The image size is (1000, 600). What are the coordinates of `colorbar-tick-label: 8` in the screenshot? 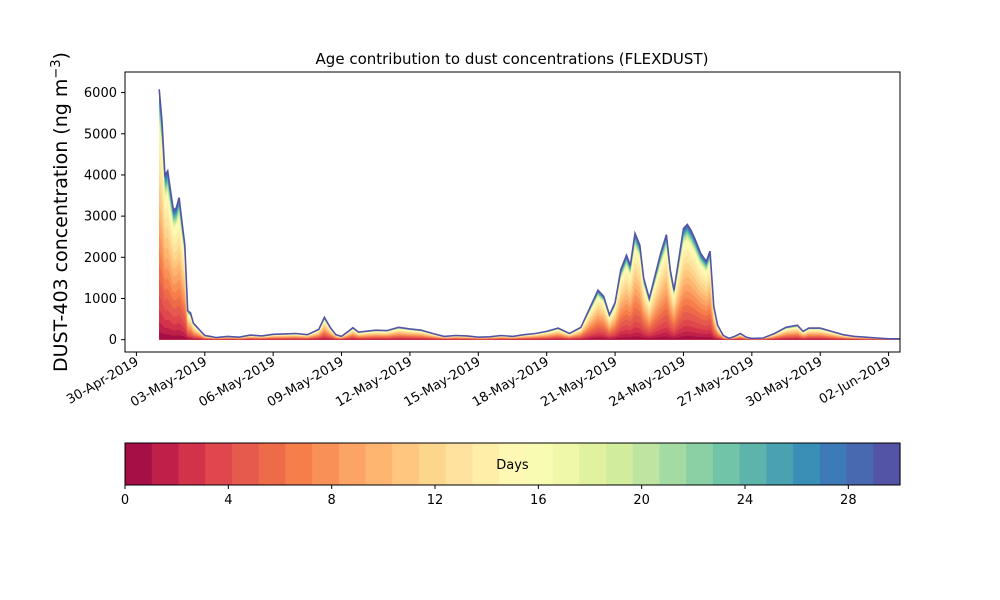 It's located at (332, 500).